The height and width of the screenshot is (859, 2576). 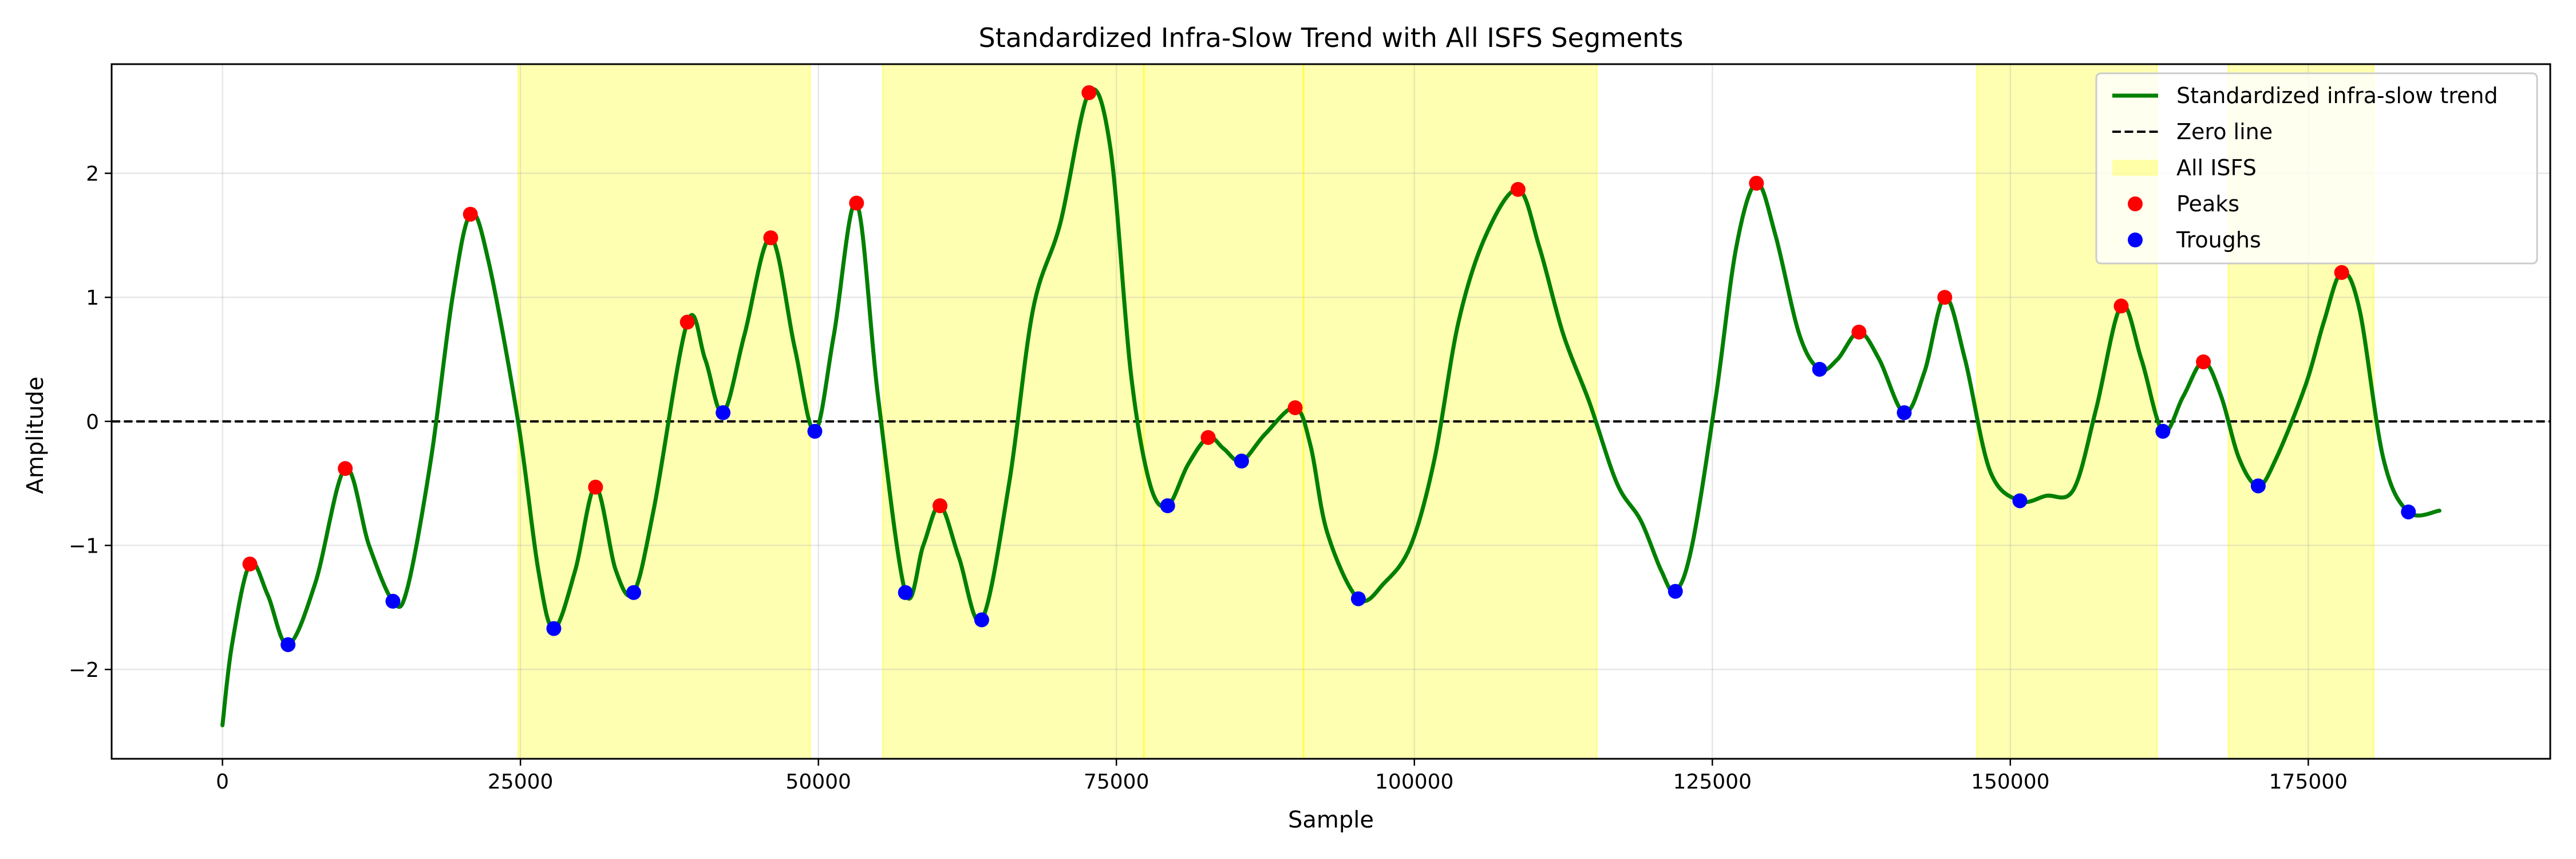 What do you see at coordinates (2308, 782) in the screenshot?
I see `x-tick-label: 175000` at bounding box center [2308, 782].